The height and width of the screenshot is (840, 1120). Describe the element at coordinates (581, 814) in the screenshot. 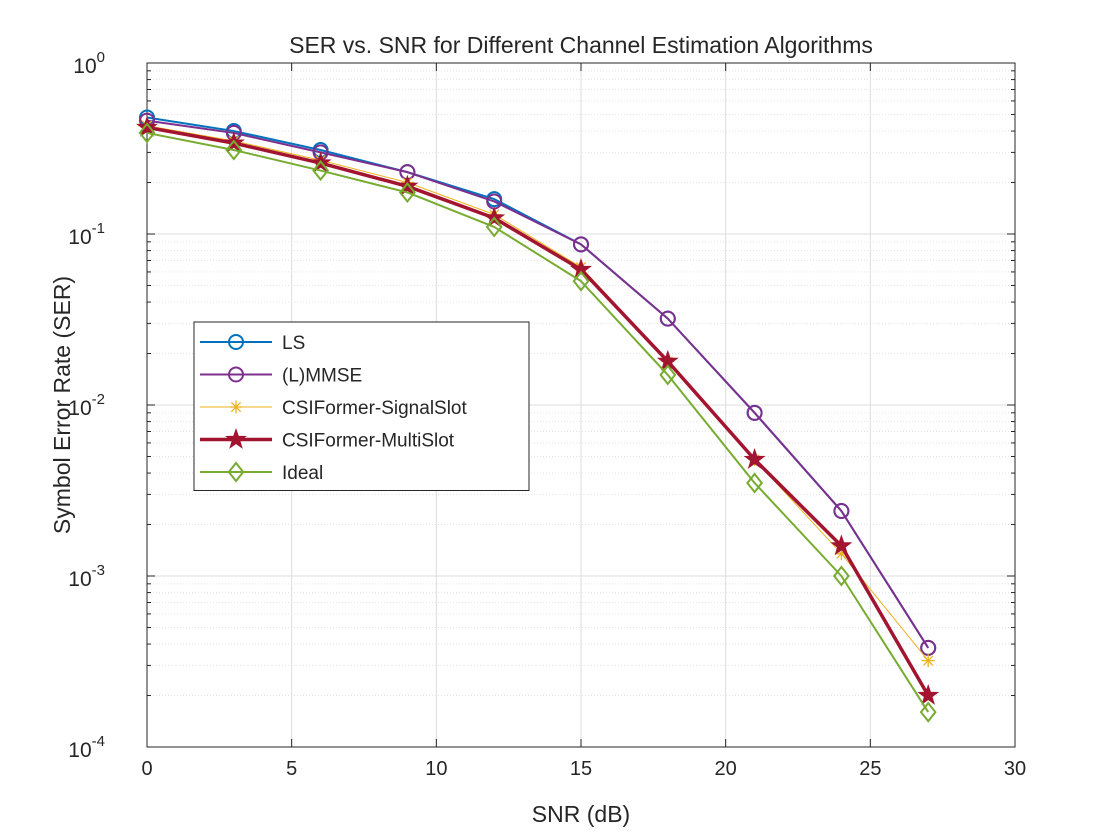

I see `x-axis-label: SNR (dB)` at that location.